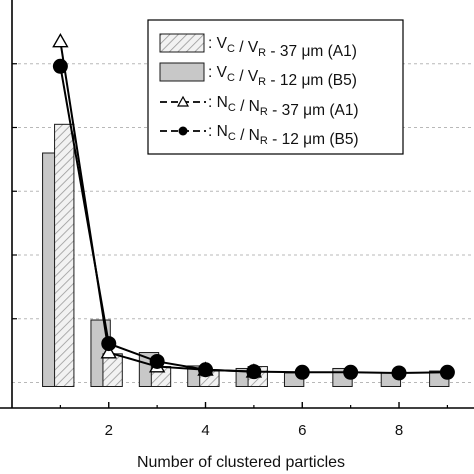  What do you see at coordinates (282, 47) in the screenshot?
I see `legend-label: : VC / VR - 37 μm (A1)` at bounding box center [282, 47].